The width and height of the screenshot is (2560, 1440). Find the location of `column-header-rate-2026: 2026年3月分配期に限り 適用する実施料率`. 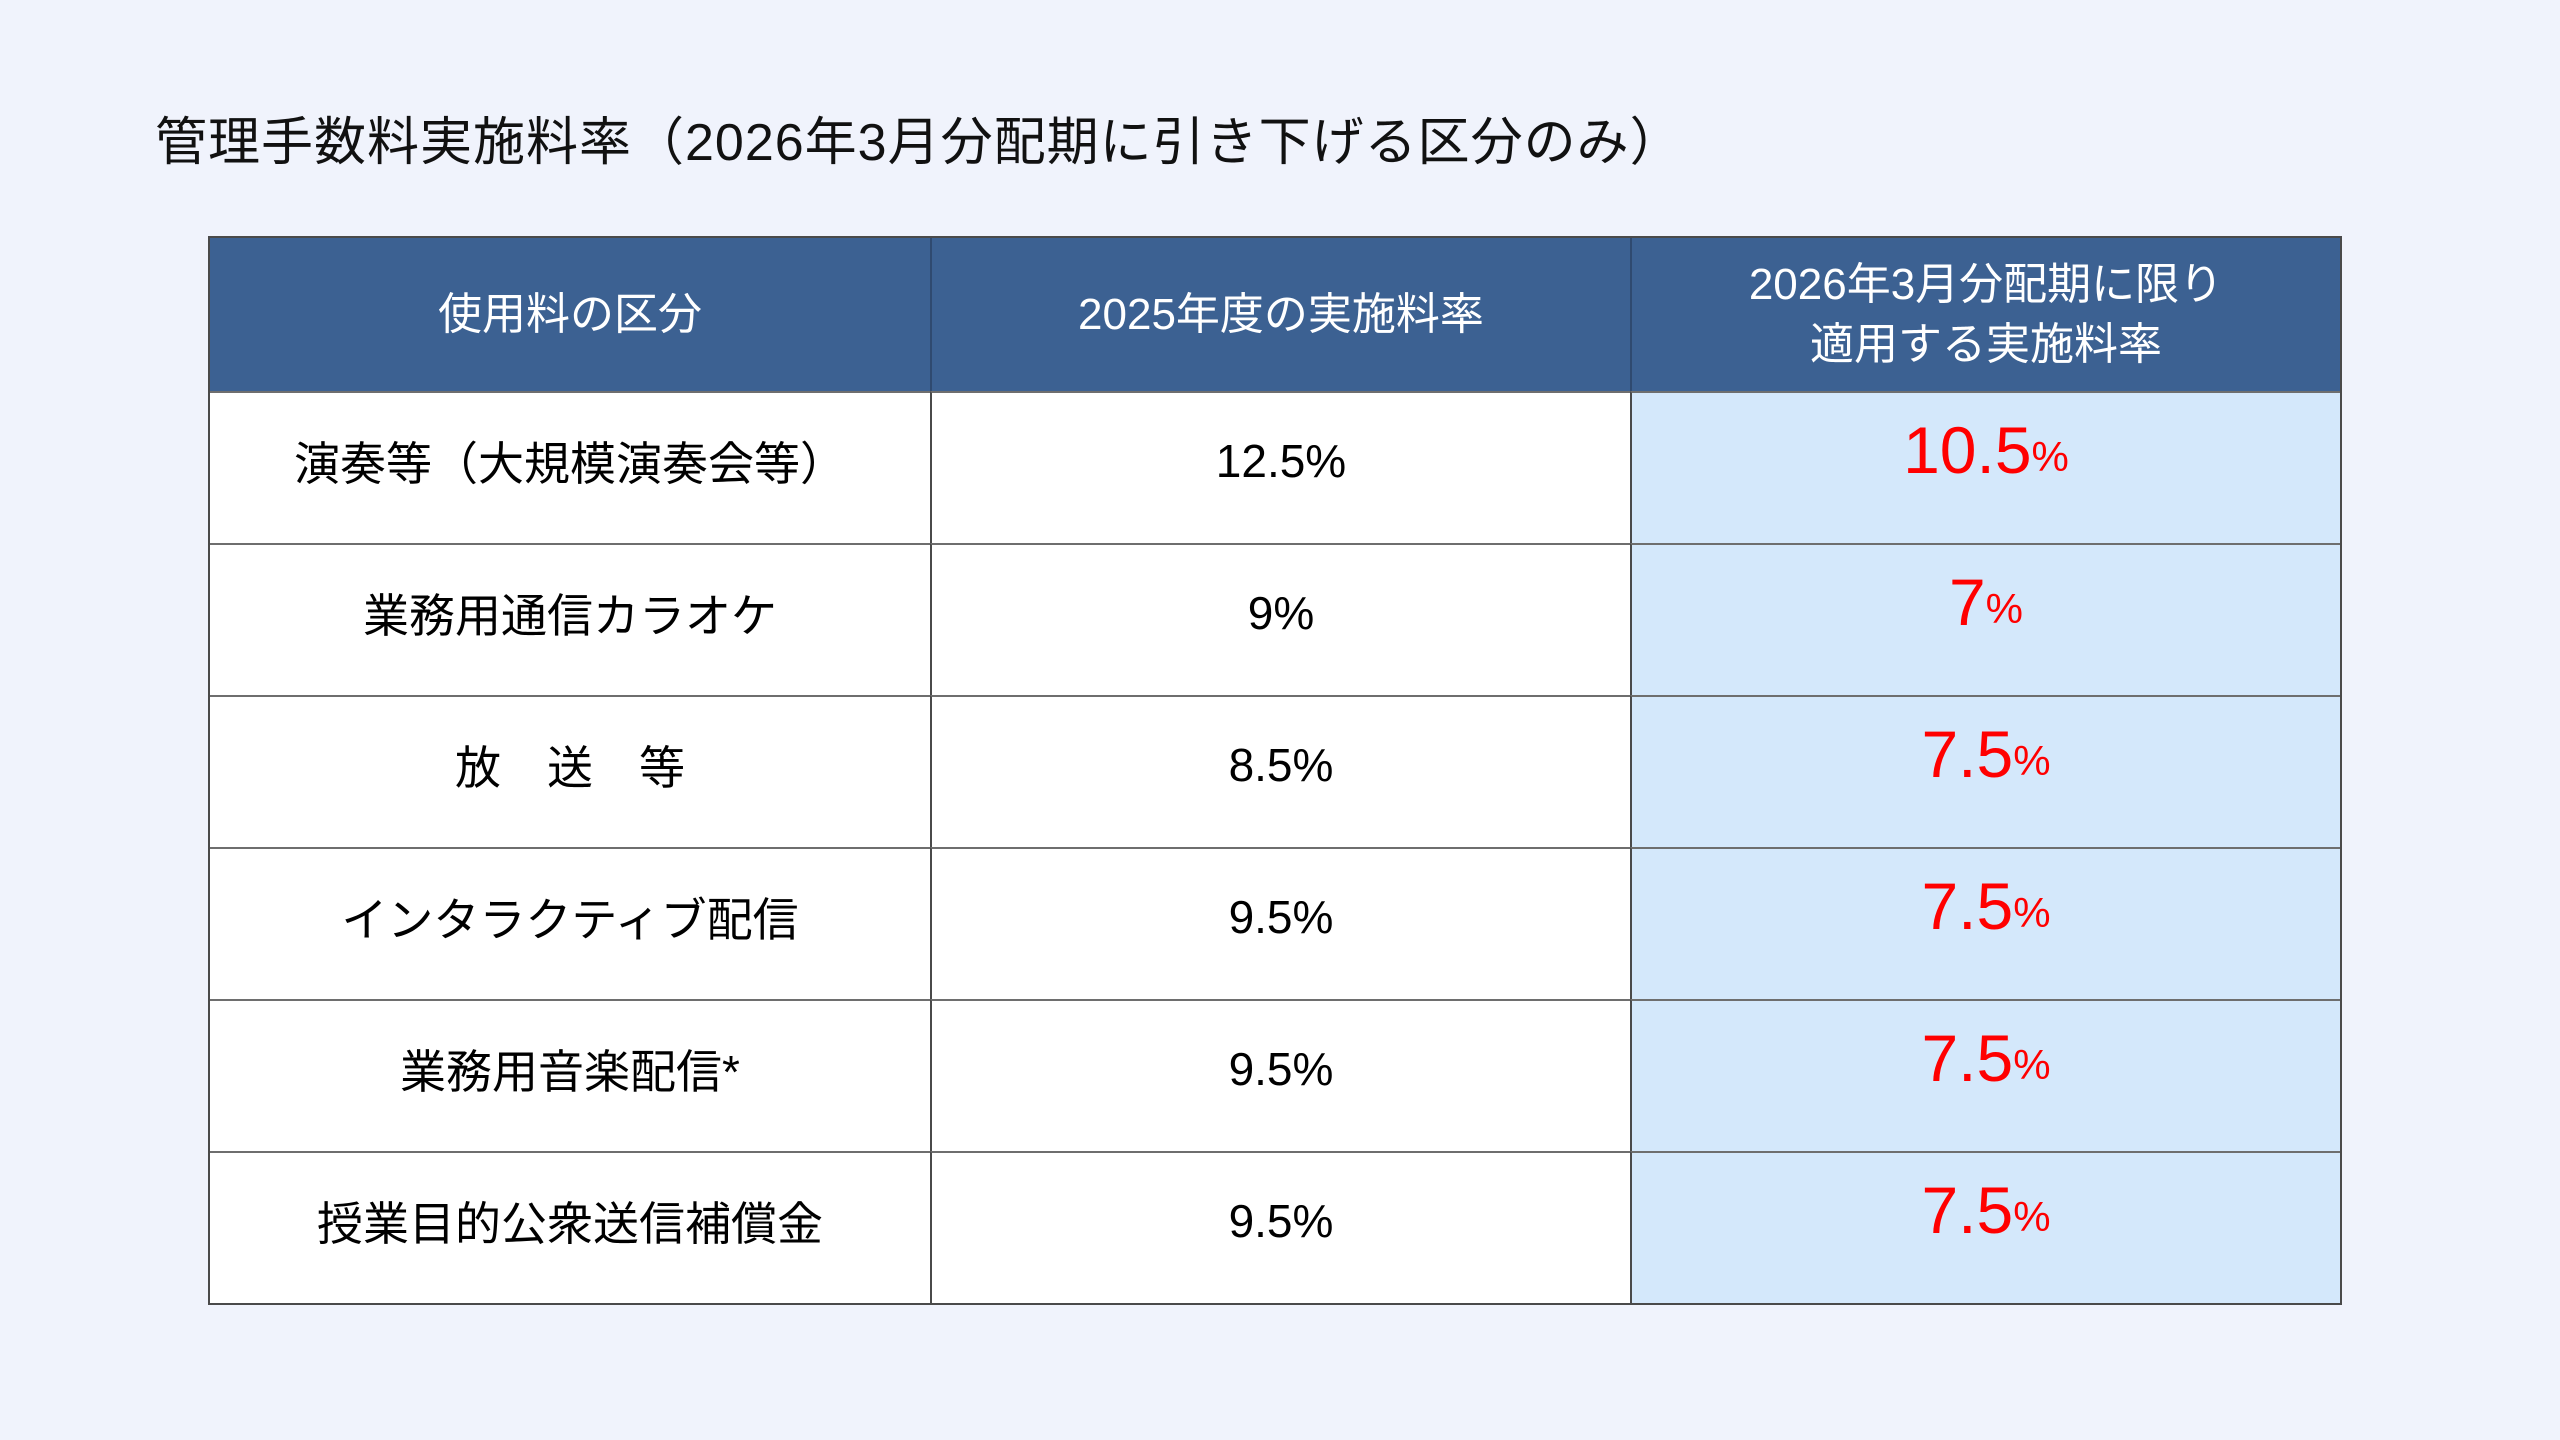

column-header-rate-2026: 2026年3月分配期に限り 適用する実施料率 is located at coordinates (1985, 314).